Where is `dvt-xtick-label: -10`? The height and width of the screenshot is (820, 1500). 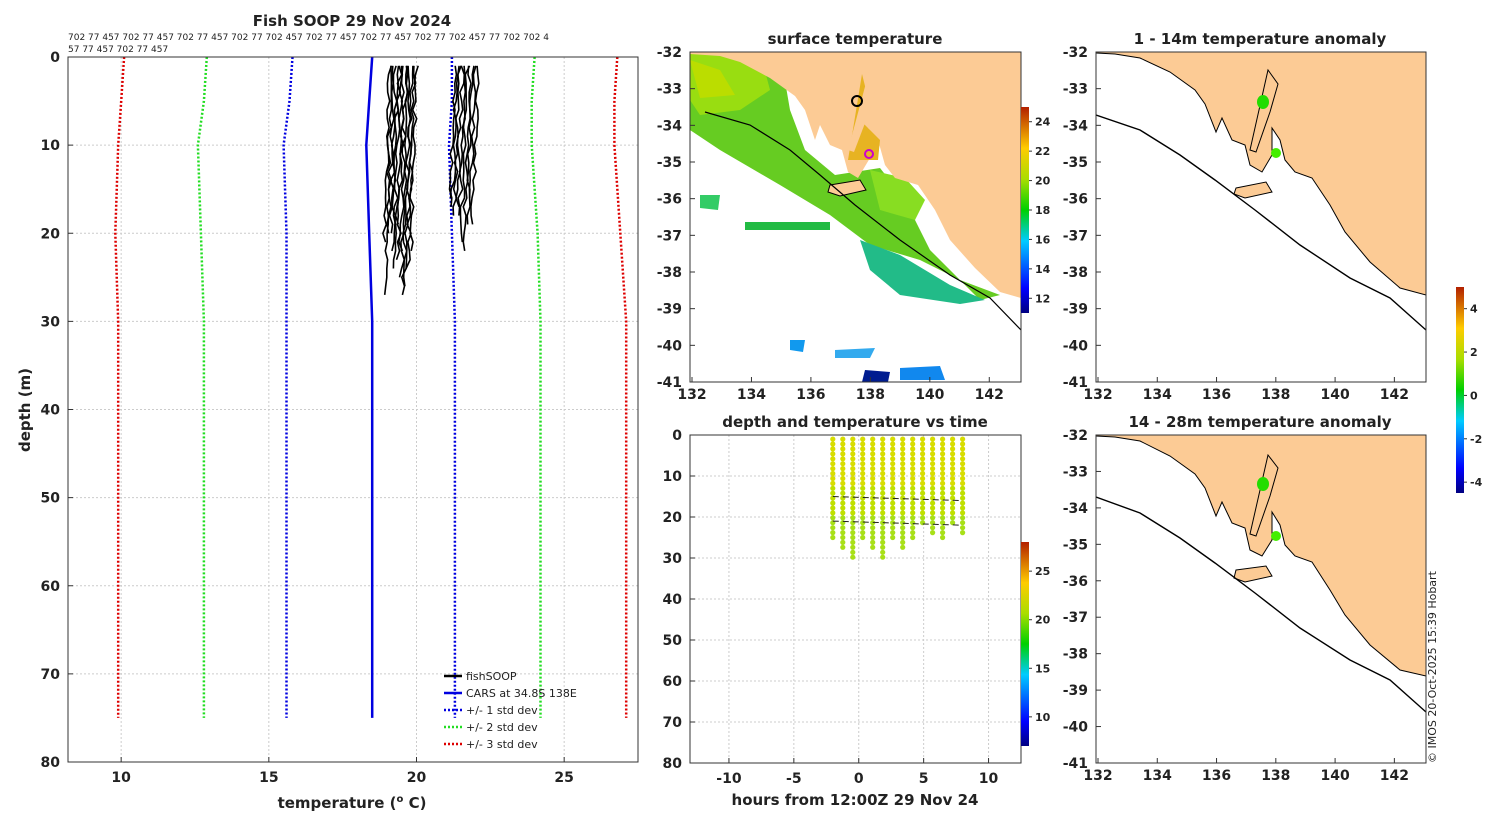
dvt-xtick-label: -10 is located at coordinates (729, 779).